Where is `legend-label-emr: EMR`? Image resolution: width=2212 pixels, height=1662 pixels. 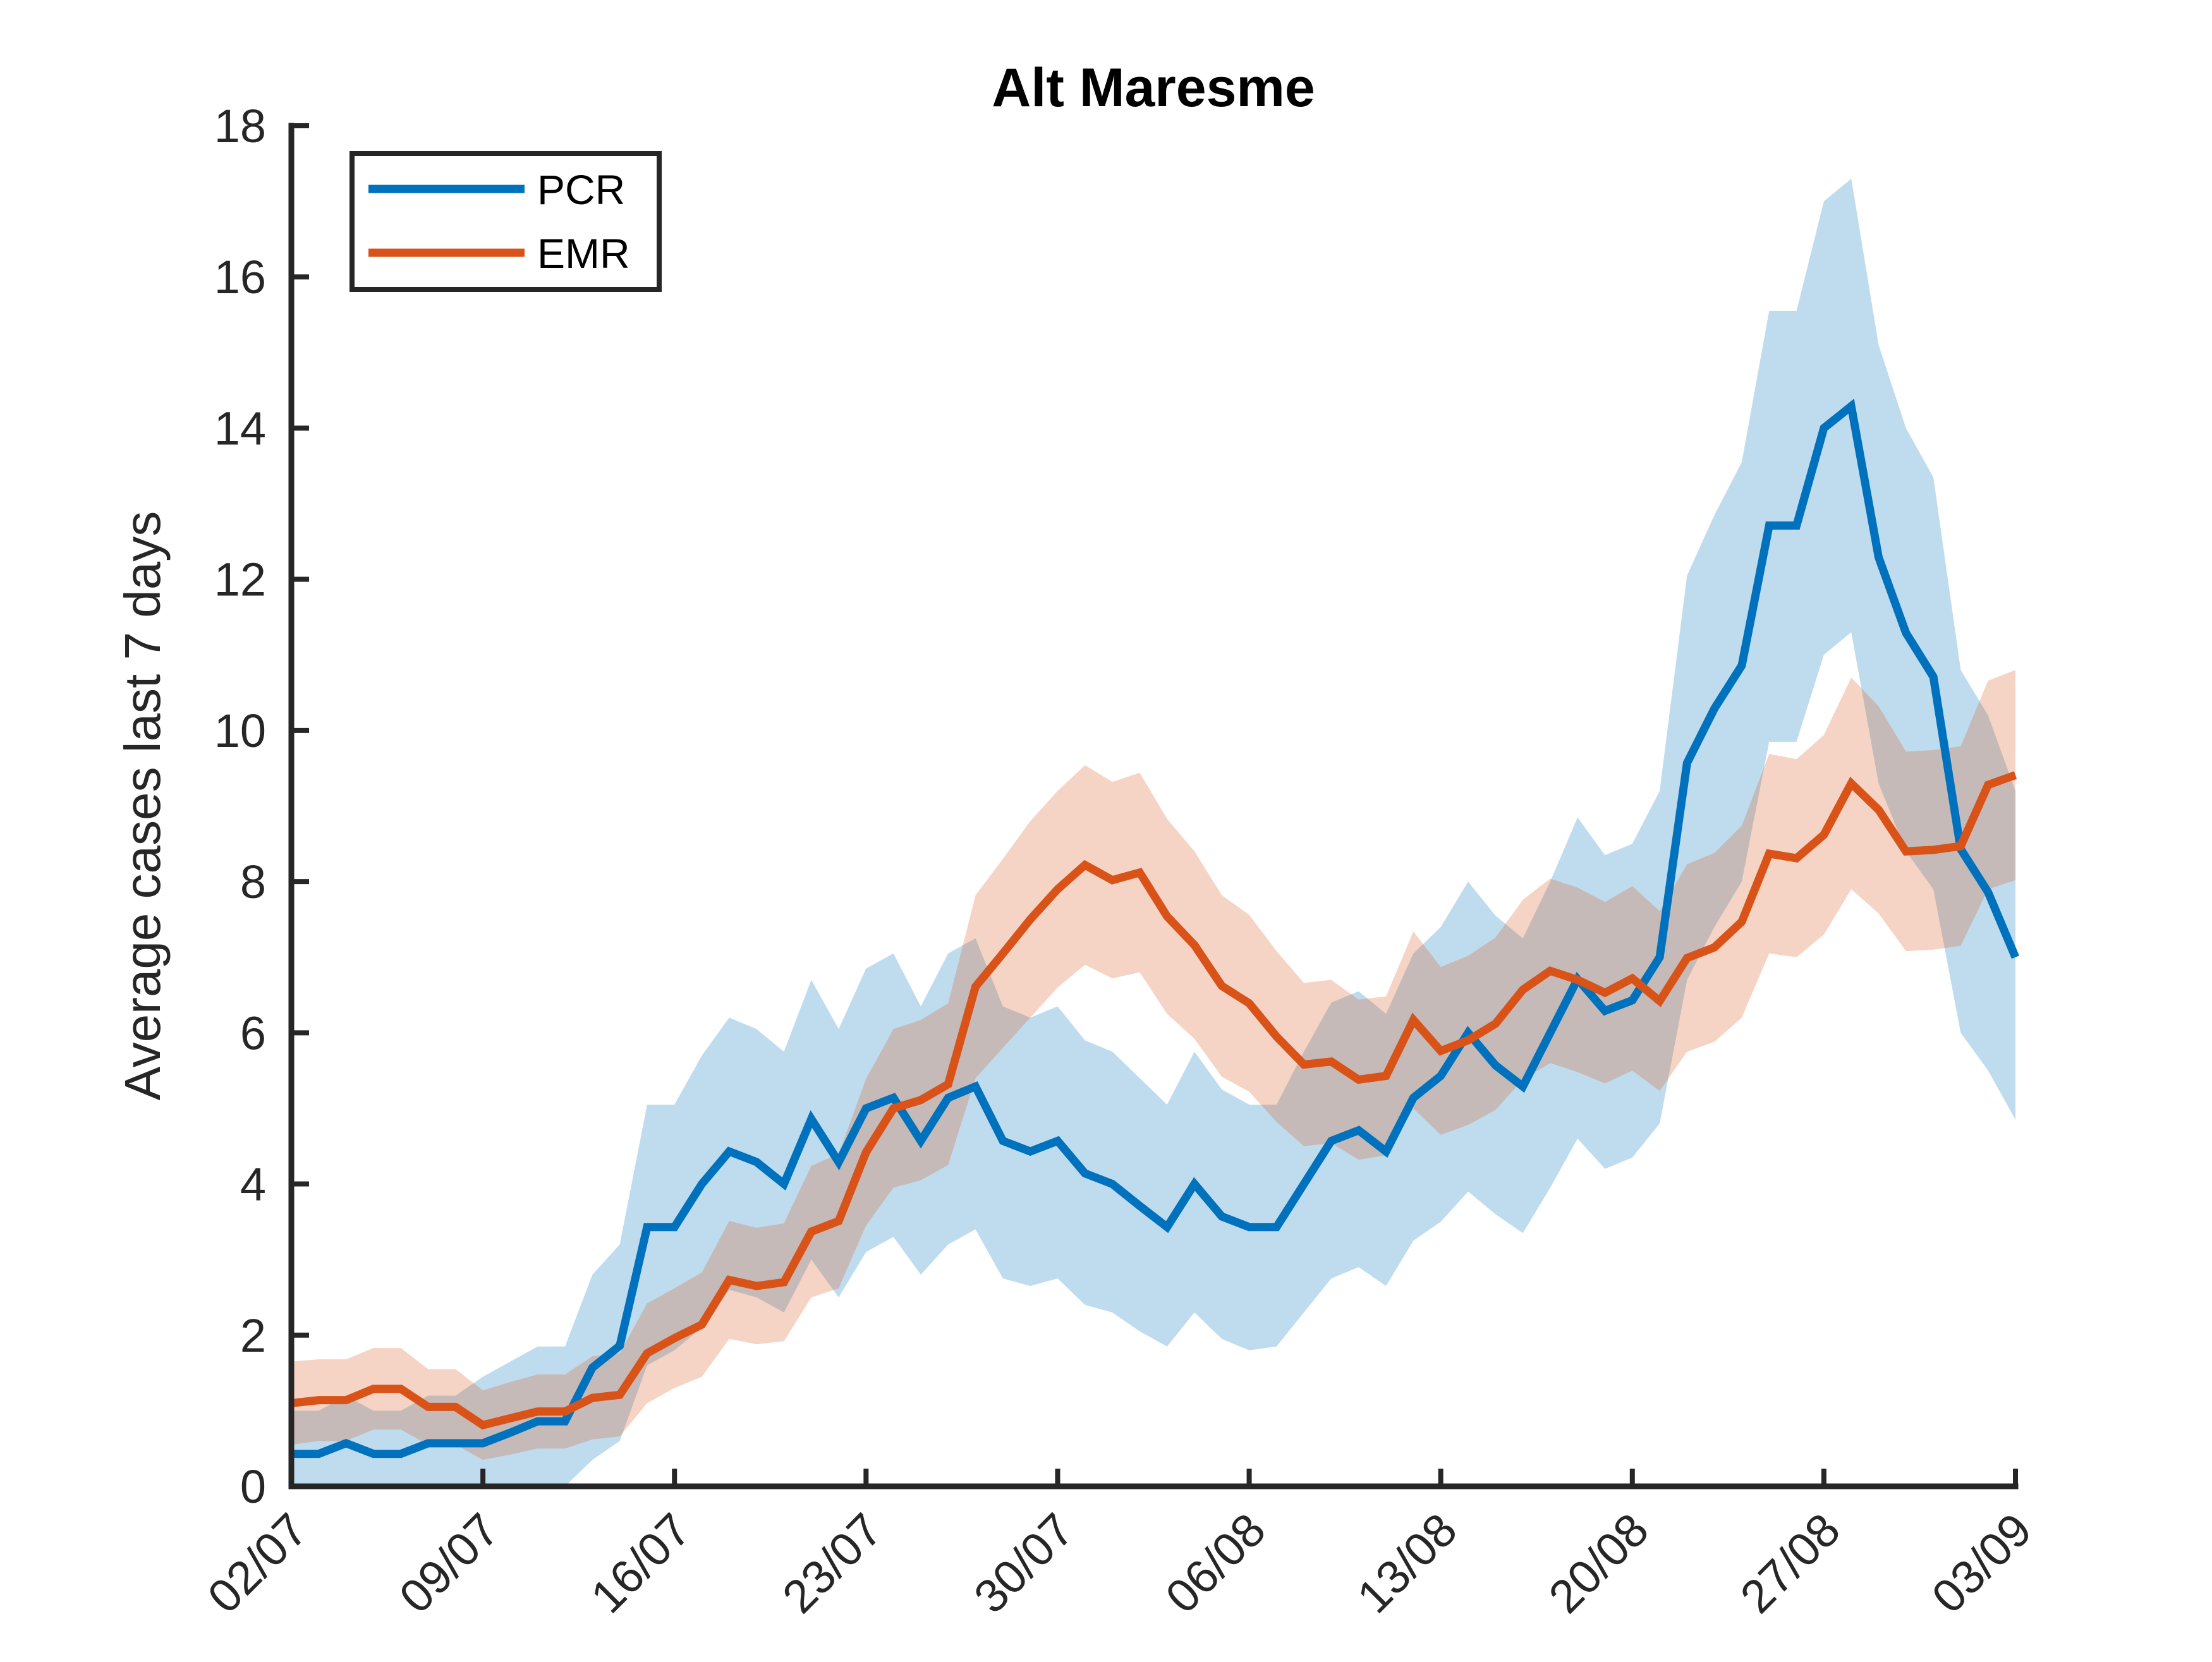 legend-label-emr: EMR is located at coordinates (583, 253).